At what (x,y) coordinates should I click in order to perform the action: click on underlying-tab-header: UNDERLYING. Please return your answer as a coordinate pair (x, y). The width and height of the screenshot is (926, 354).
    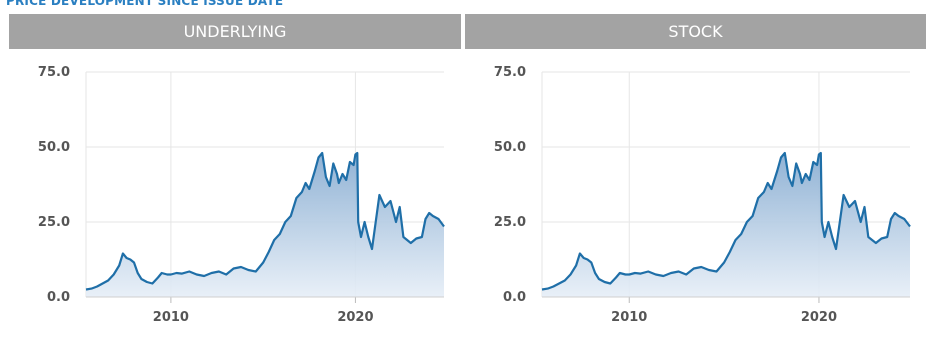
    Looking at the image, I should click on (235, 31).